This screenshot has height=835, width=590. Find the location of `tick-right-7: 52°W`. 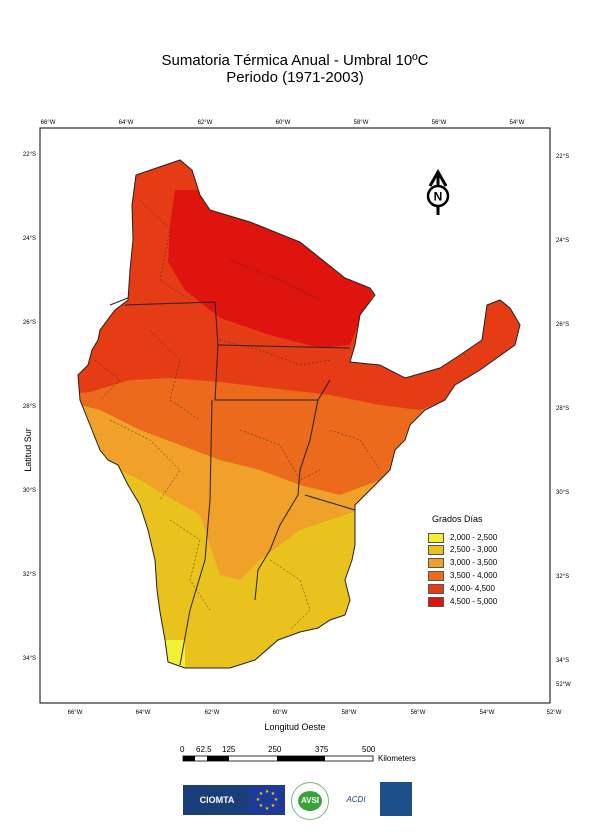

tick-right-7: 52°W is located at coordinates (563, 685).